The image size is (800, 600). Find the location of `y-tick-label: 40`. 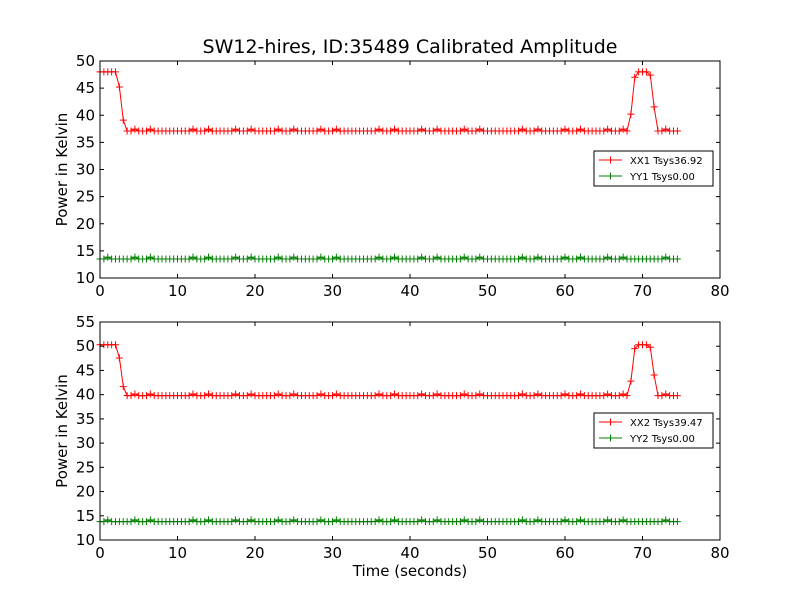

y-tick-label: 40 is located at coordinates (85, 115).